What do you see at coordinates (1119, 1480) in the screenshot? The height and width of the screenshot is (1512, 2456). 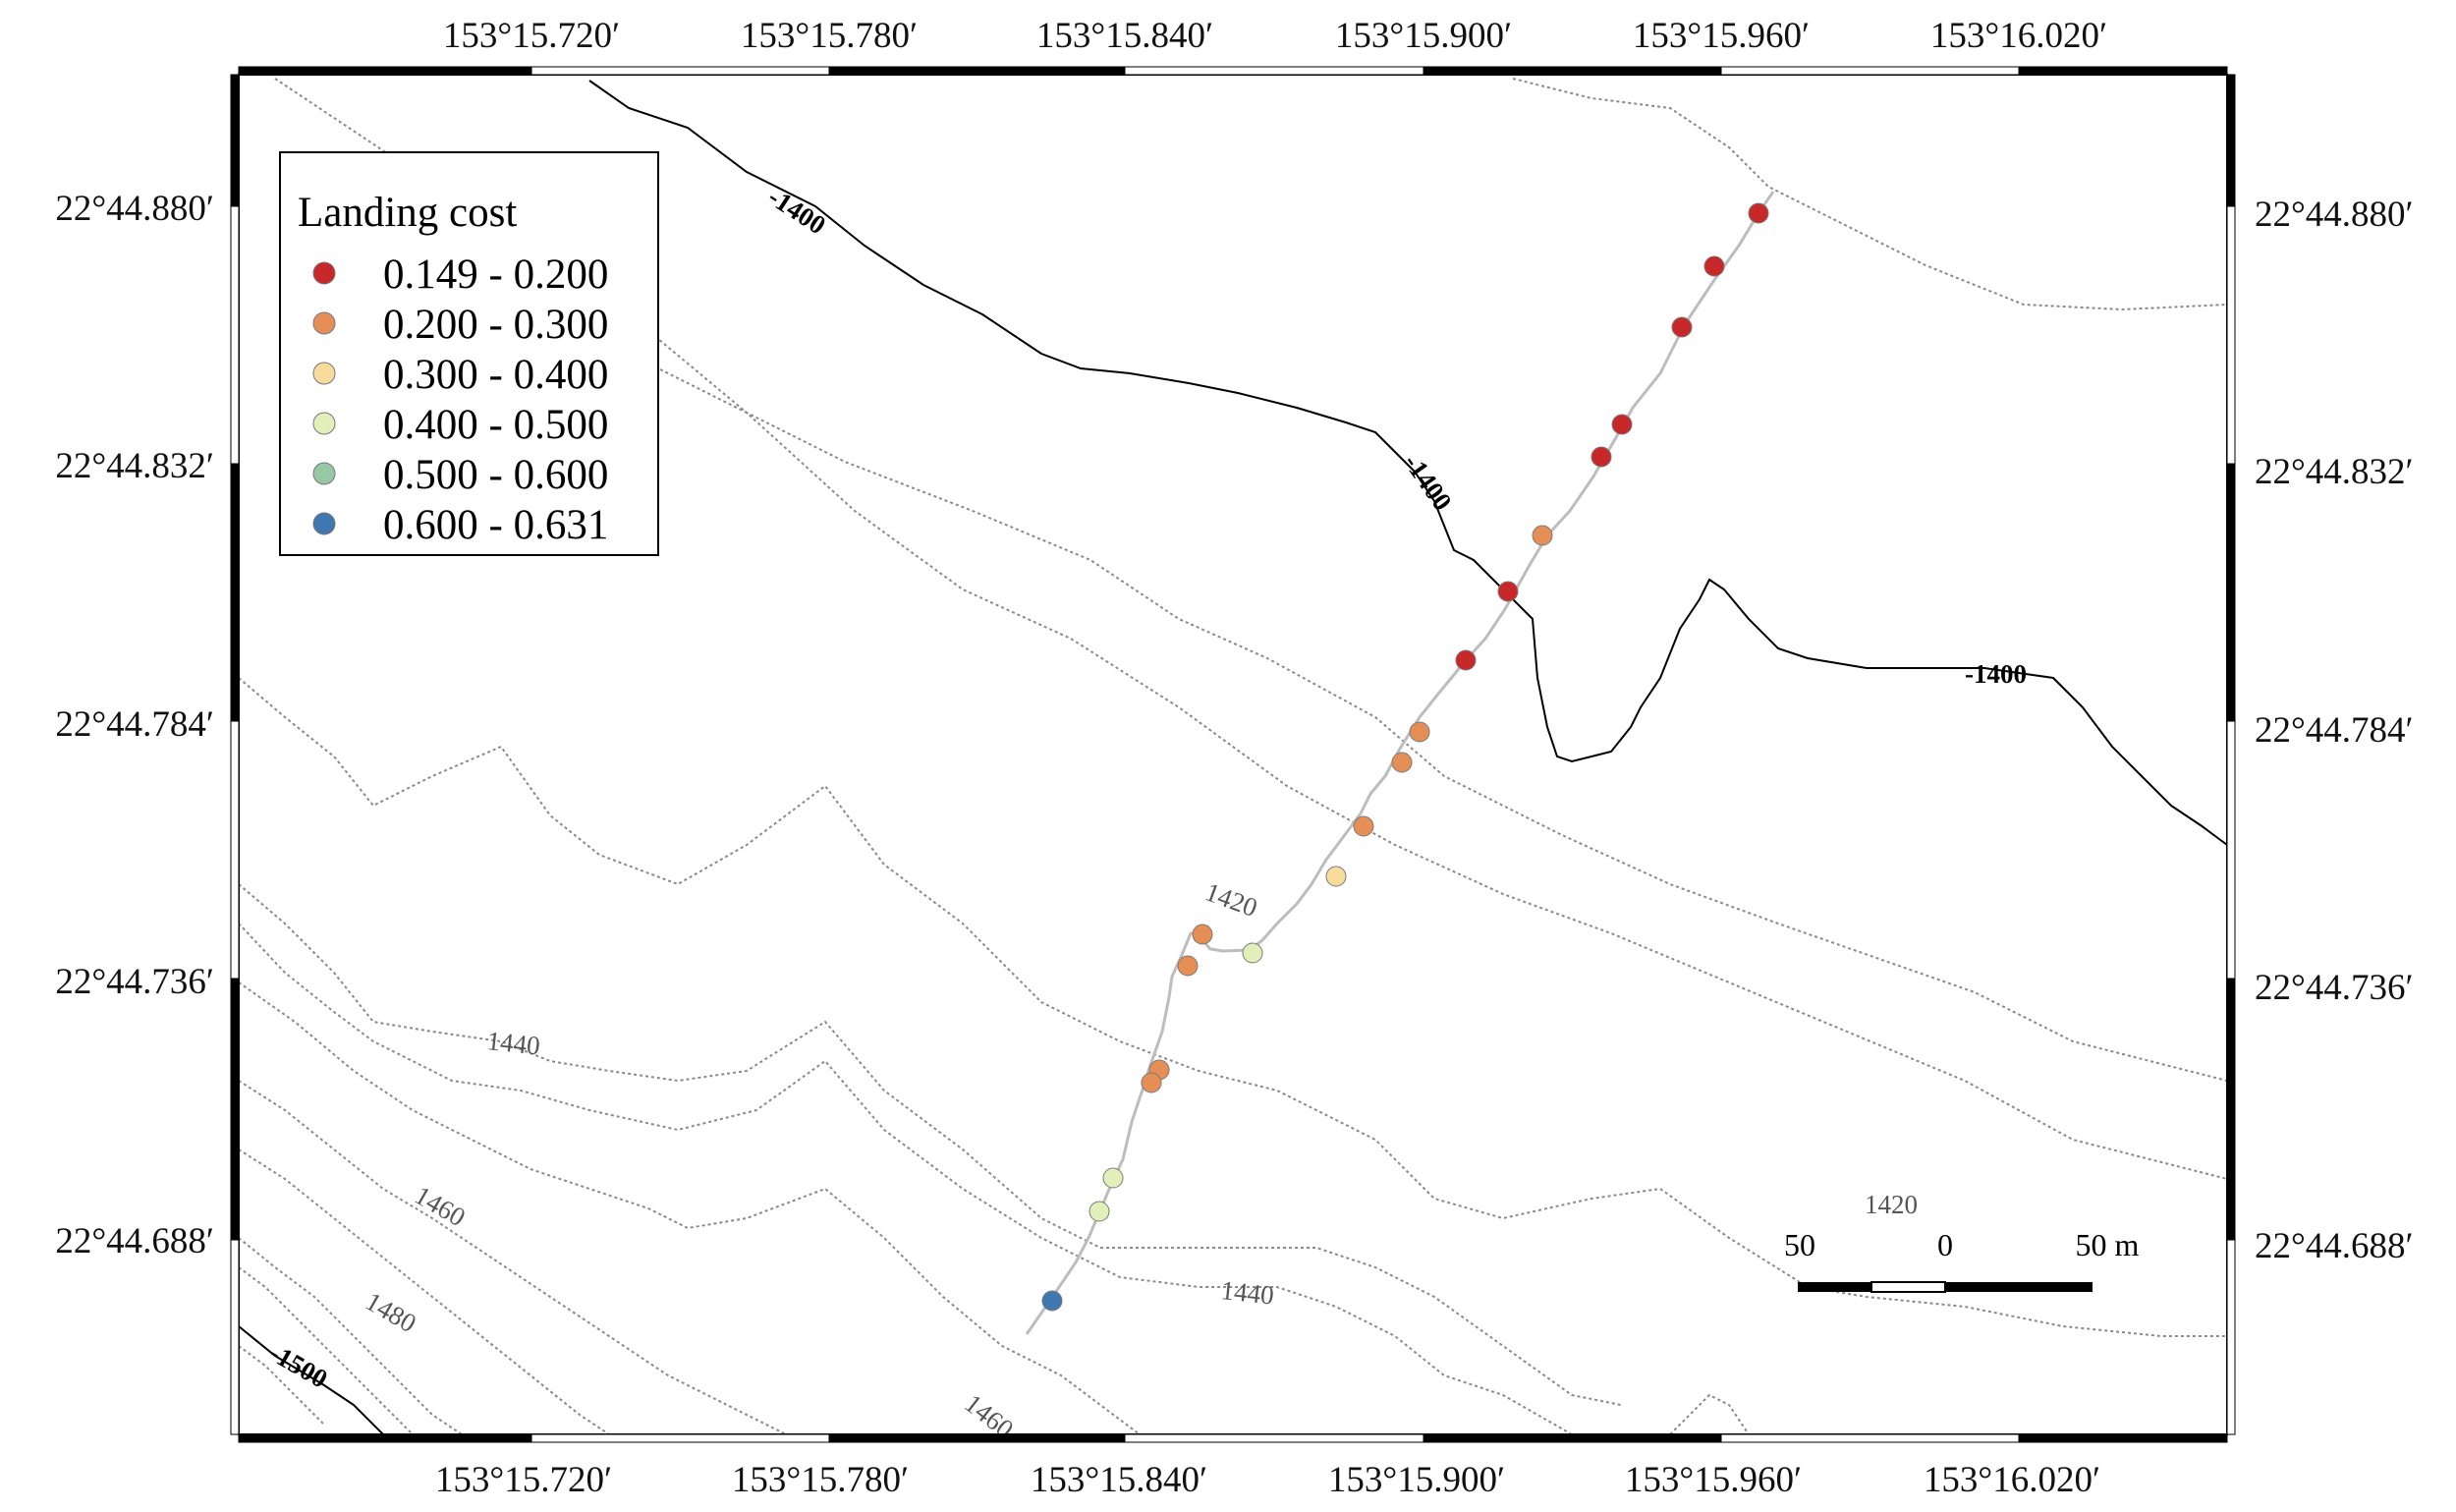 I see `lon-label-bottom-3: 153°15.840′` at bounding box center [1119, 1480].